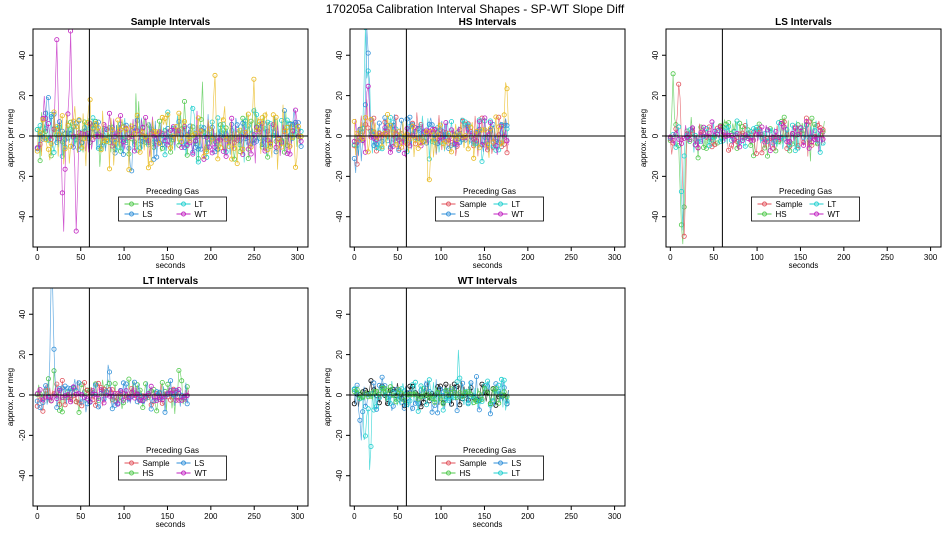 This screenshot has height=550, width=950. Describe the element at coordinates (172, 463) in the screenshot. I see `legend: Preceding Gas Sample LS HS WT` at that location.